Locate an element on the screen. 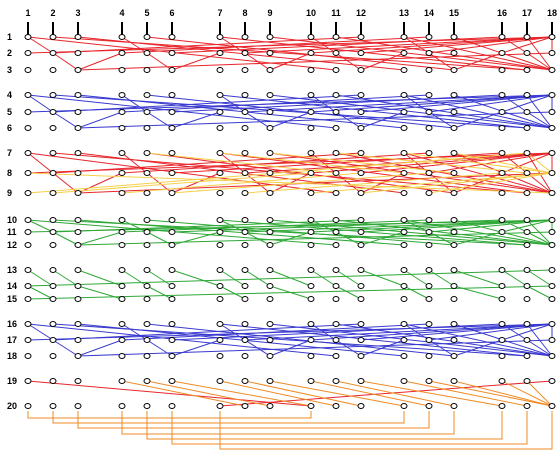  orange-bracket is located at coordinates (228, 417).